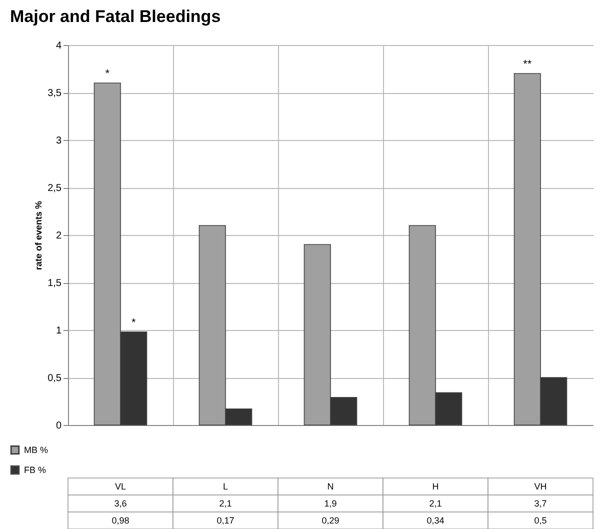 Image resolution: width=607 pixels, height=529 pixels. What do you see at coordinates (59, 46) in the screenshot?
I see `y-tick-label: 4` at bounding box center [59, 46].